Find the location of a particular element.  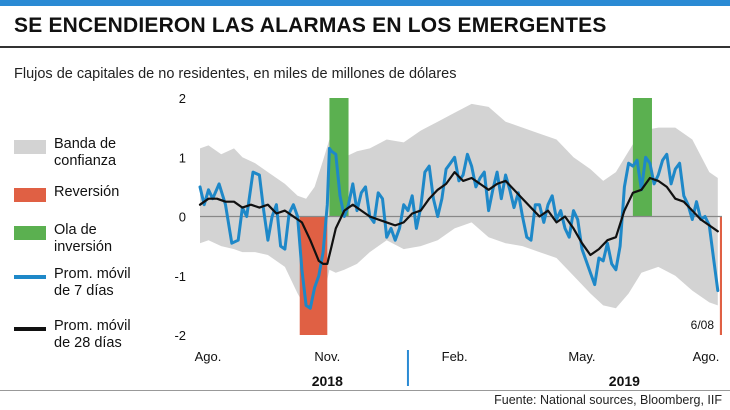

y-ticks-layer: 2 1 0 -1 -2 is located at coordinates (180, 217).